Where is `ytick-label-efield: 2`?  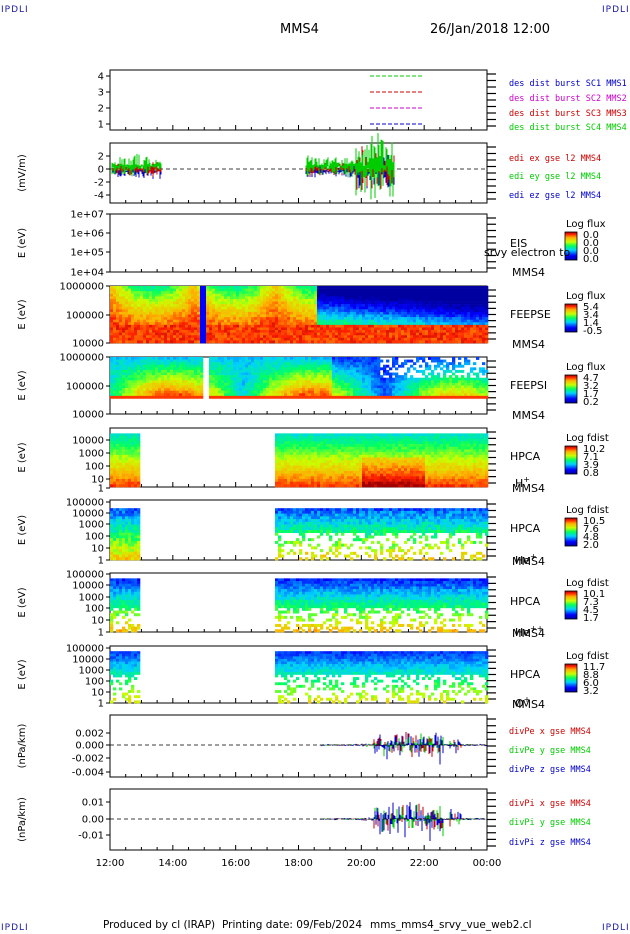
ytick-label-efield: 2 is located at coordinates (101, 157).